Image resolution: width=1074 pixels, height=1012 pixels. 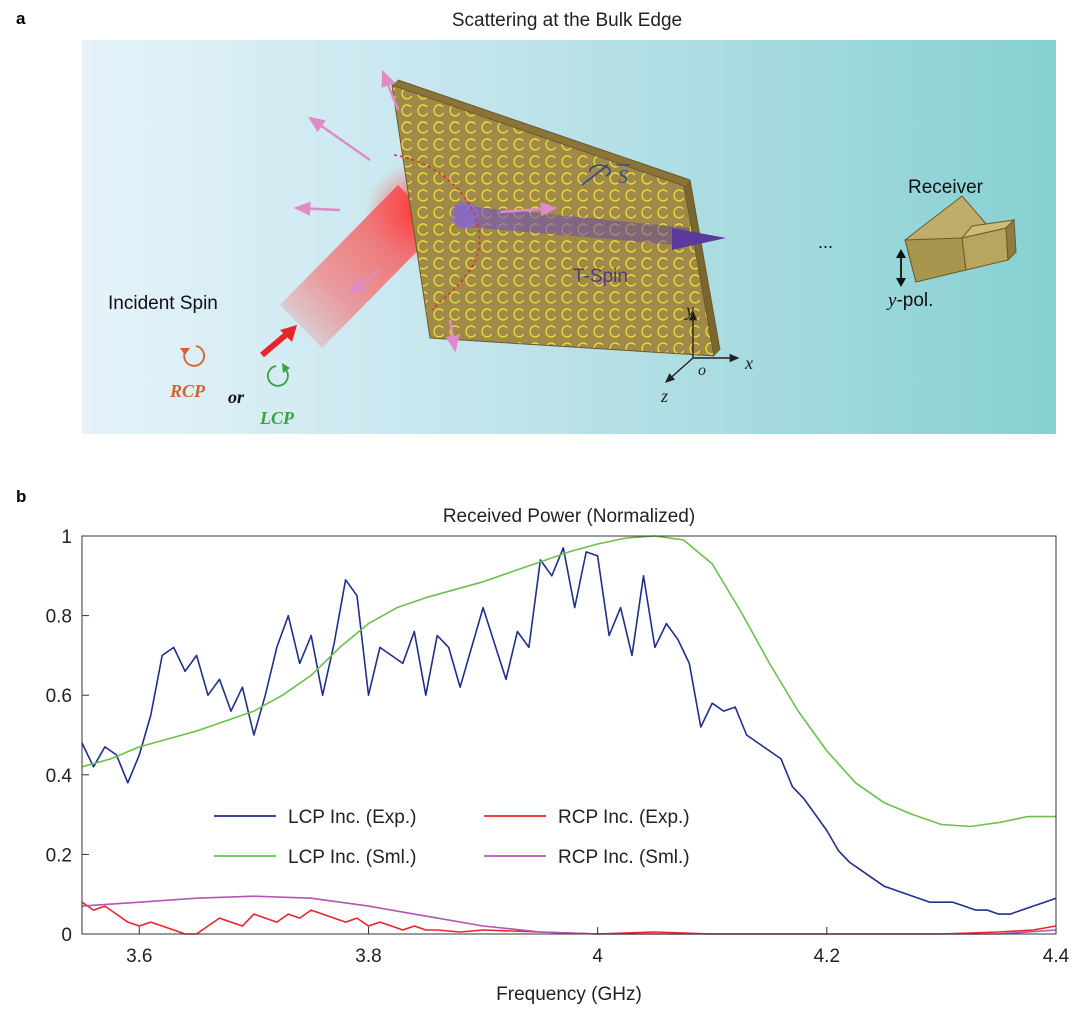 I want to click on panel-a-title: Scattering at the Bulk Edge, so click(x=567, y=20).